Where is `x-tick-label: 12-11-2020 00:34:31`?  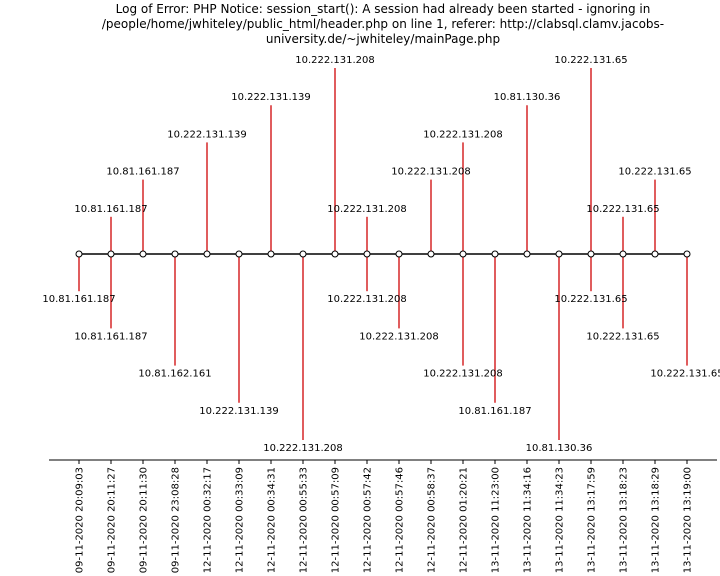
x-tick-label: 12-11-2020 00:34:31 is located at coordinates (272, 520).